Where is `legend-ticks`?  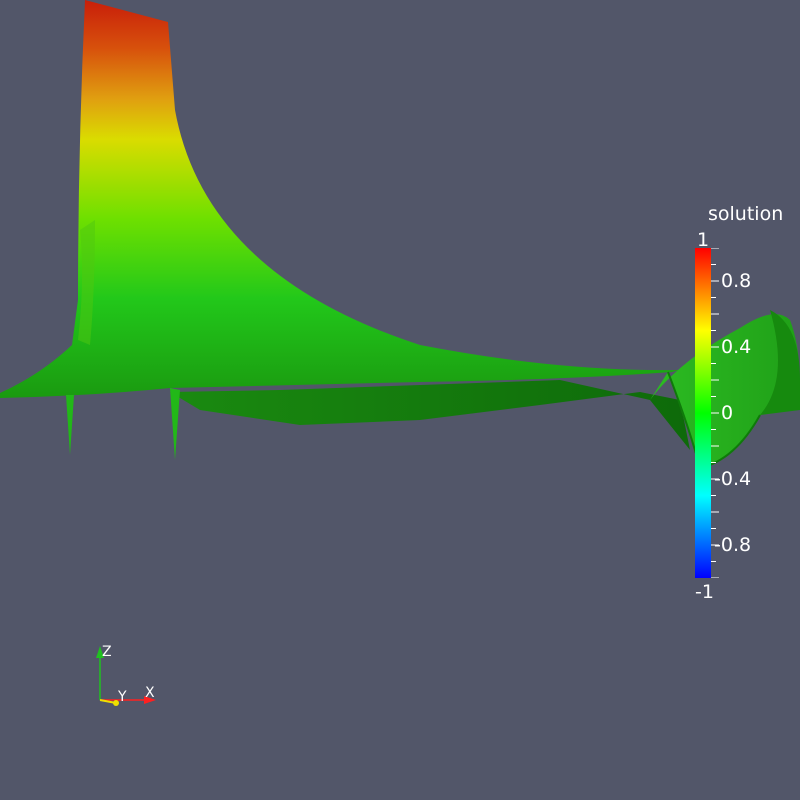 legend-ticks is located at coordinates (715, 413).